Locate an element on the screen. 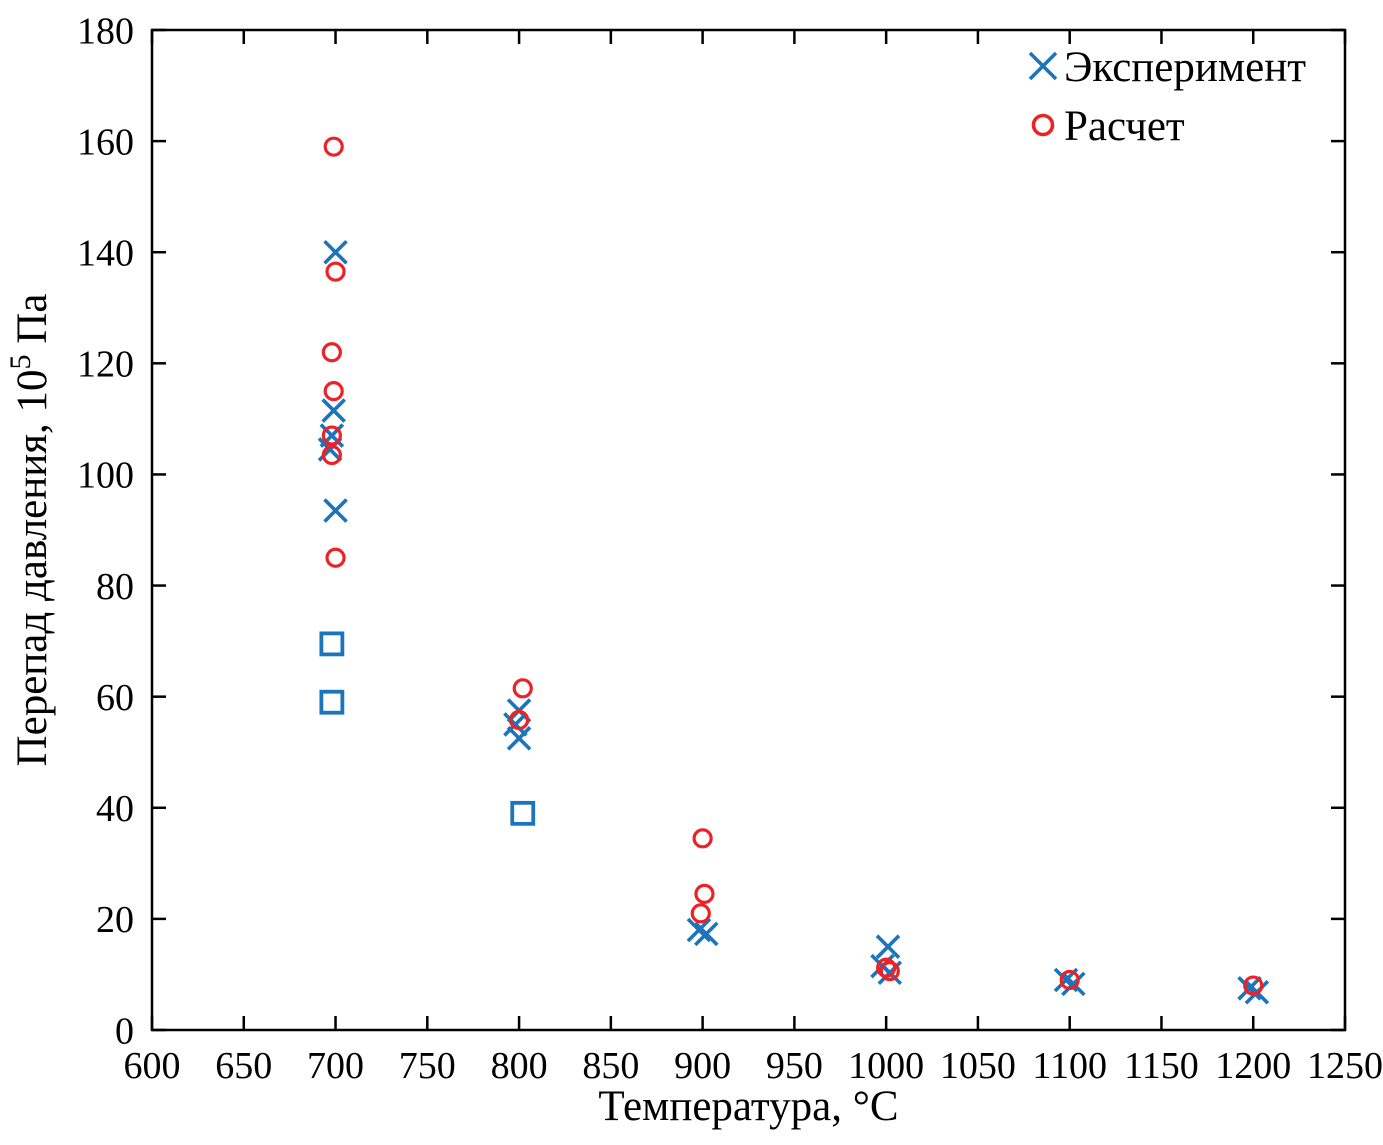 This screenshot has height=1145, width=1383. x-tick-label: 800 is located at coordinates (519, 1066).